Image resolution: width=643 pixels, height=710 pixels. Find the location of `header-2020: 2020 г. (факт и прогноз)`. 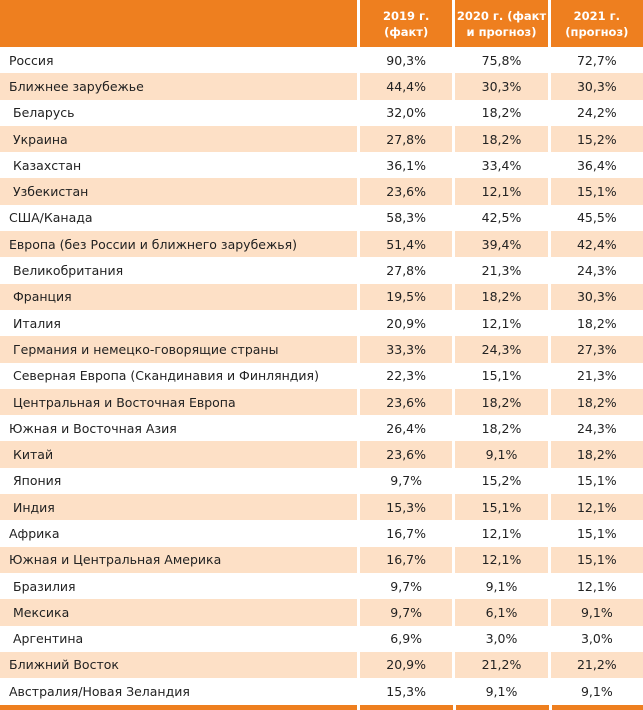

header-2020: 2020 г. (факт и прогноз) is located at coordinates (501, 23).